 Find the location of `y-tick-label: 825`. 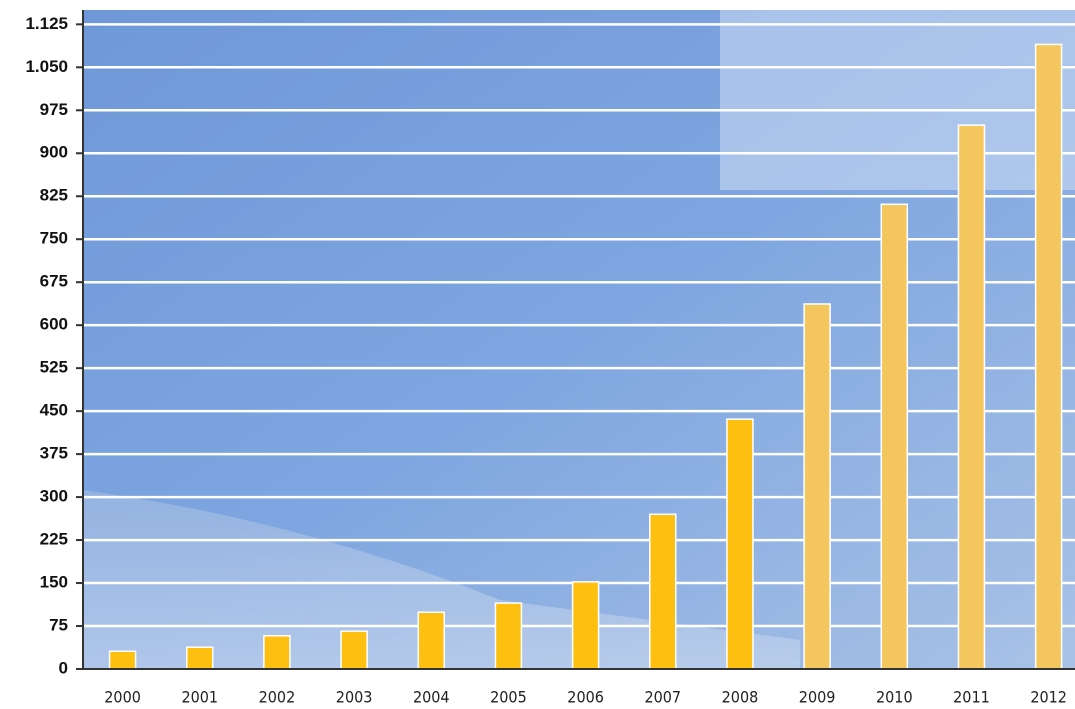

y-tick-label: 825 is located at coordinates (54, 195).